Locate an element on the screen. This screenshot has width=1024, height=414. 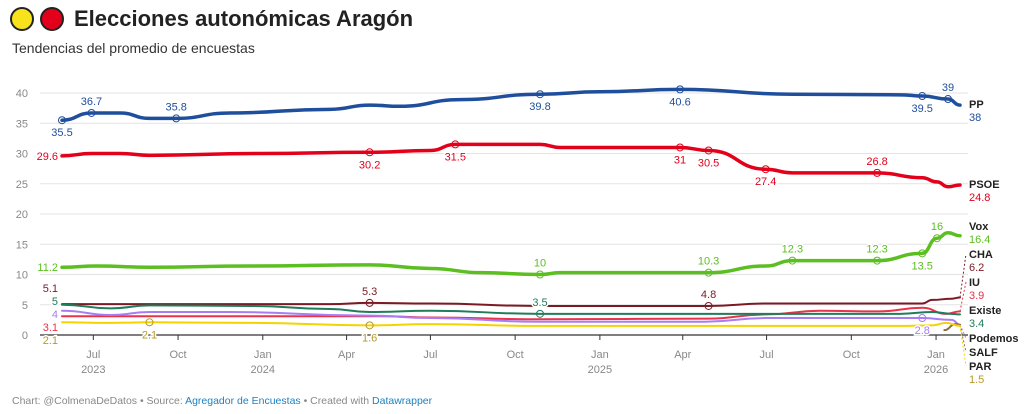
data-label: 5.1 is located at coordinates (50, 289).